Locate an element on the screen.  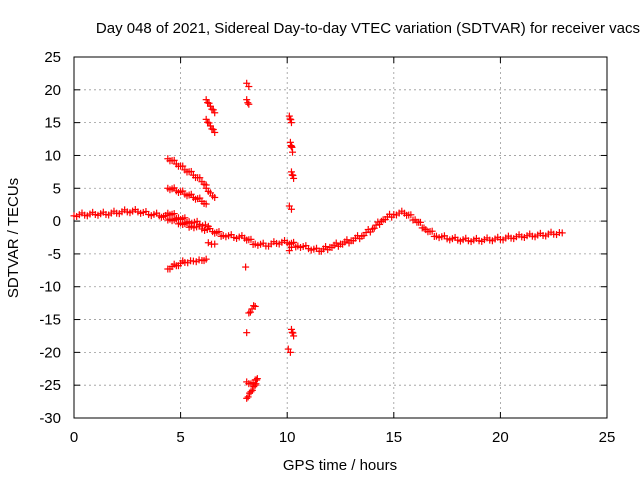
series-track-L is located at coordinates (252, 309).